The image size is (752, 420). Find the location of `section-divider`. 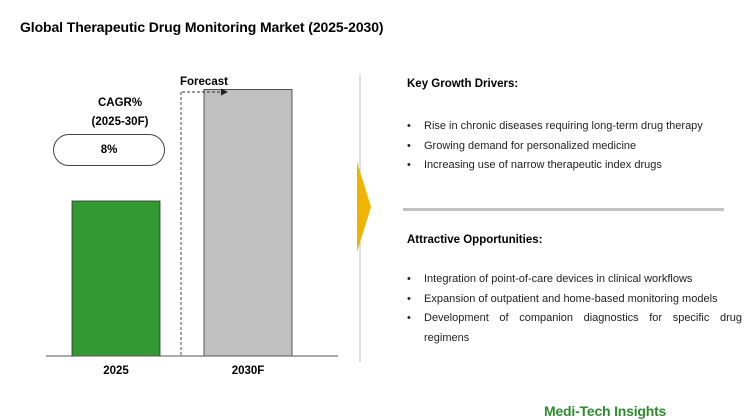

section-divider is located at coordinates (563, 209).